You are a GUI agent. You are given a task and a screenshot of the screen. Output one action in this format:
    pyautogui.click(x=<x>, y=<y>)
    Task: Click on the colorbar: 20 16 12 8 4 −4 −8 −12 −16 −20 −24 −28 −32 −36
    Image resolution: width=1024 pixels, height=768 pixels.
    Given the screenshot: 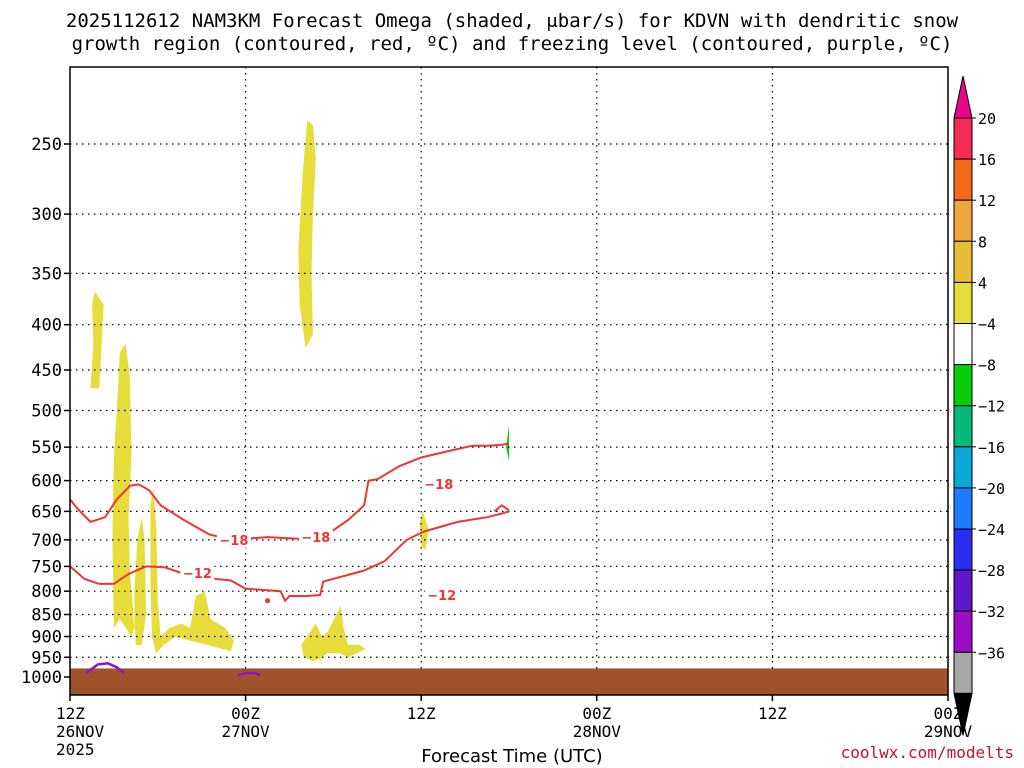 What is the action you would take?
    pyautogui.click(x=979, y=405)
    